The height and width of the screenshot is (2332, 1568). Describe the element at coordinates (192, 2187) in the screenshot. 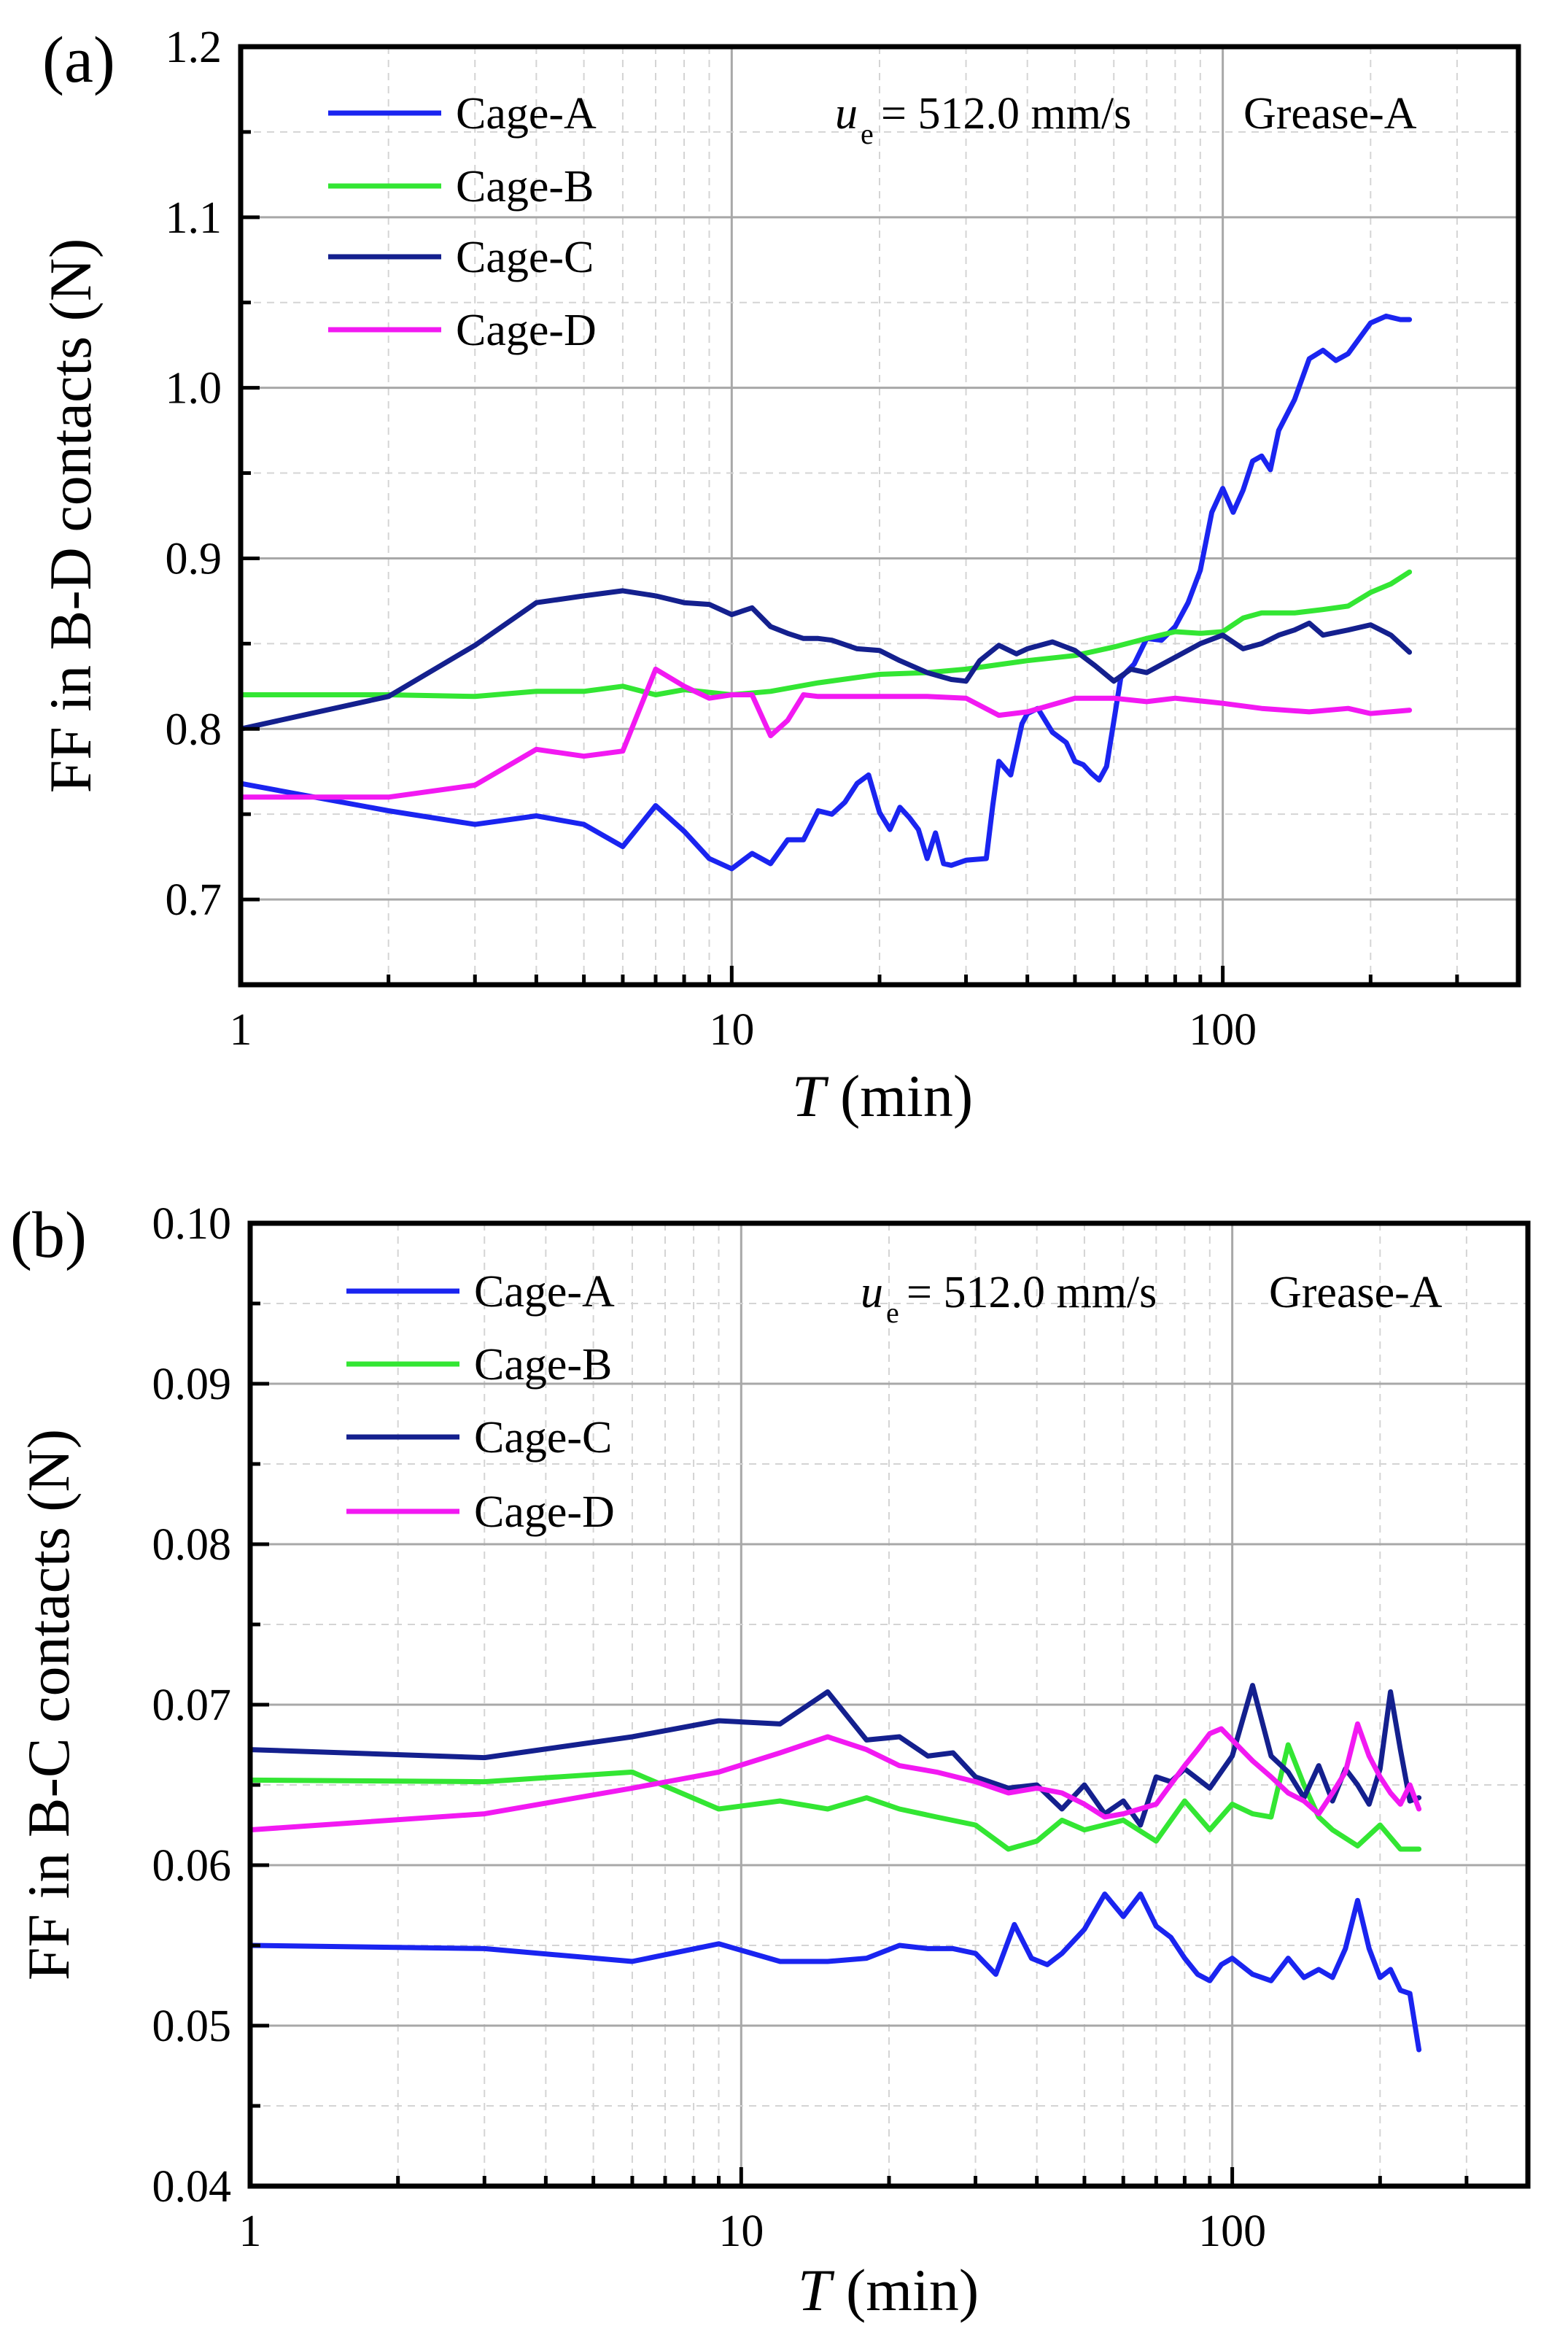

I see `y-tick-label: 0.04` at that location.